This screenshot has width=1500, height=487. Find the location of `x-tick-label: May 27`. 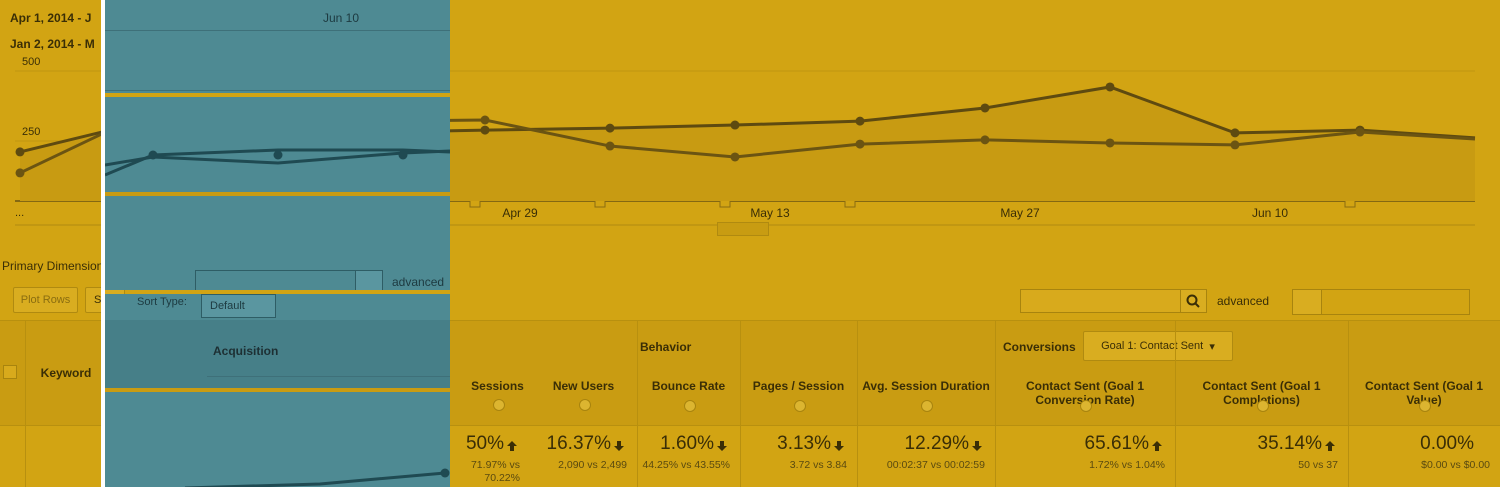

x-tick-label: May 27 is located at coordinates (1020, 213).